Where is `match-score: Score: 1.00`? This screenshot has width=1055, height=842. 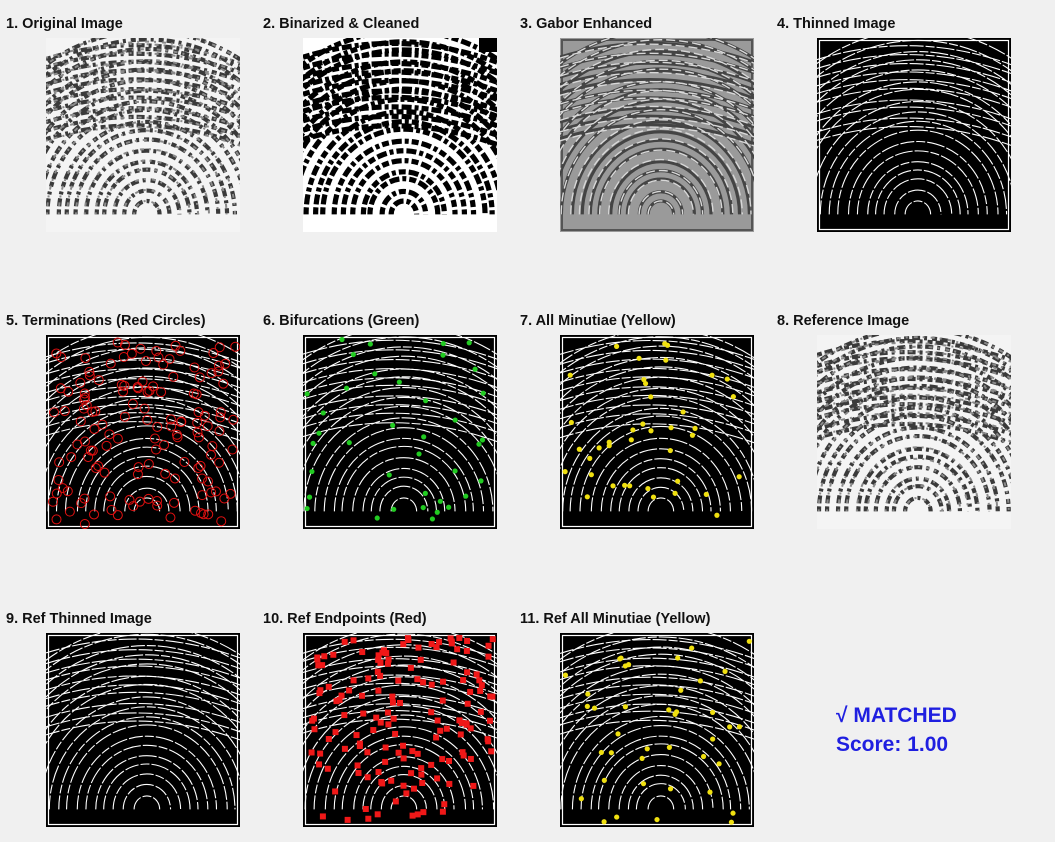
match-score: Score: 1.00 is located at coordinates (892, 744).